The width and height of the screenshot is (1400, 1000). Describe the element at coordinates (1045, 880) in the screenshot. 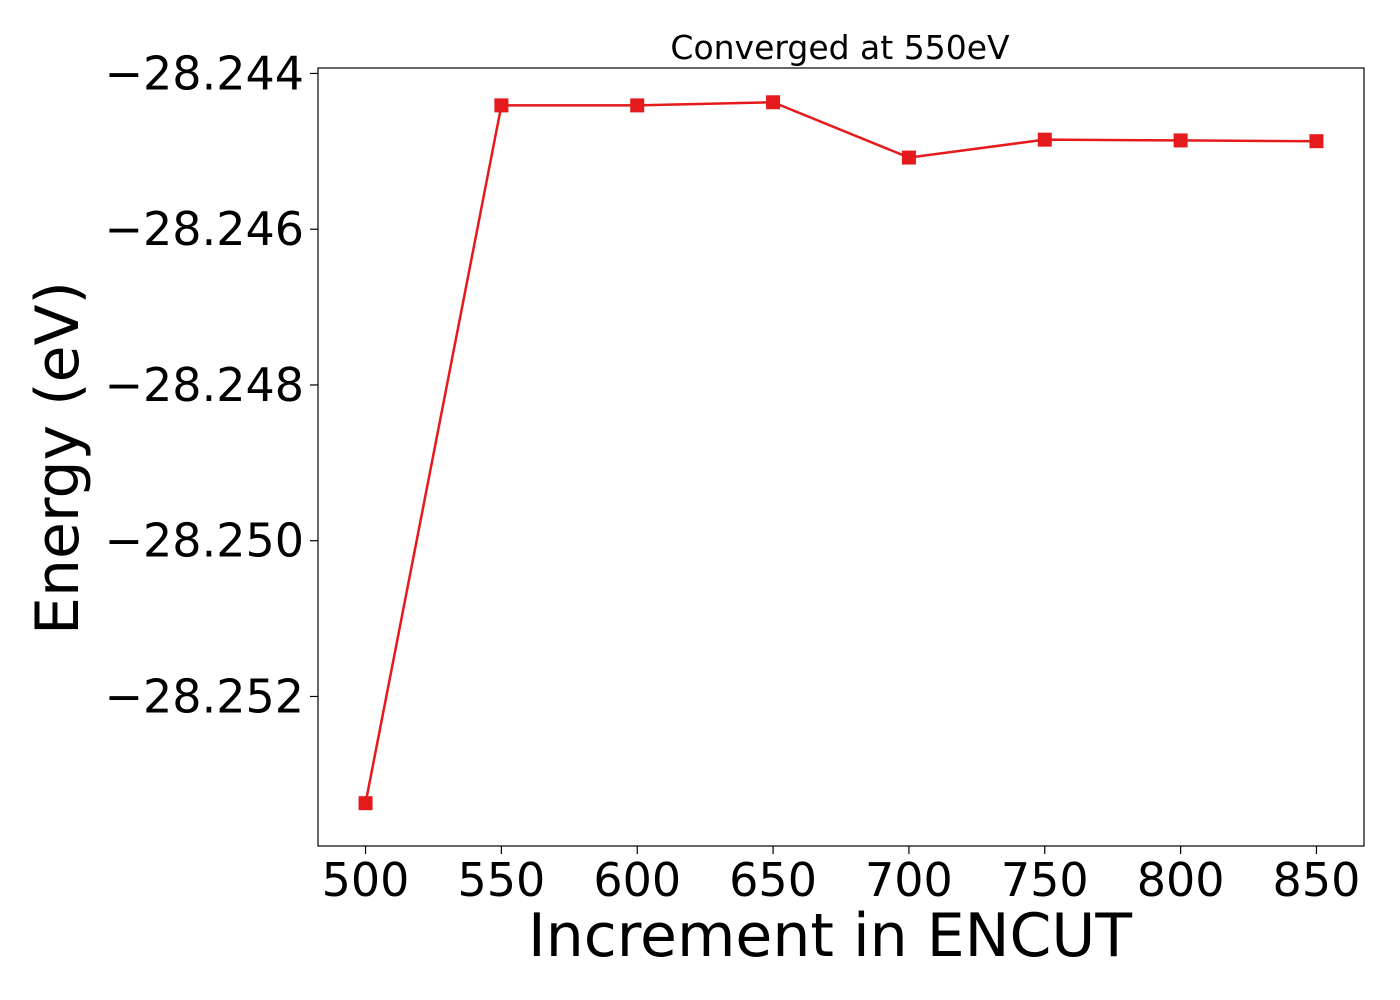

I see `x-tick-label: 750` at that location.